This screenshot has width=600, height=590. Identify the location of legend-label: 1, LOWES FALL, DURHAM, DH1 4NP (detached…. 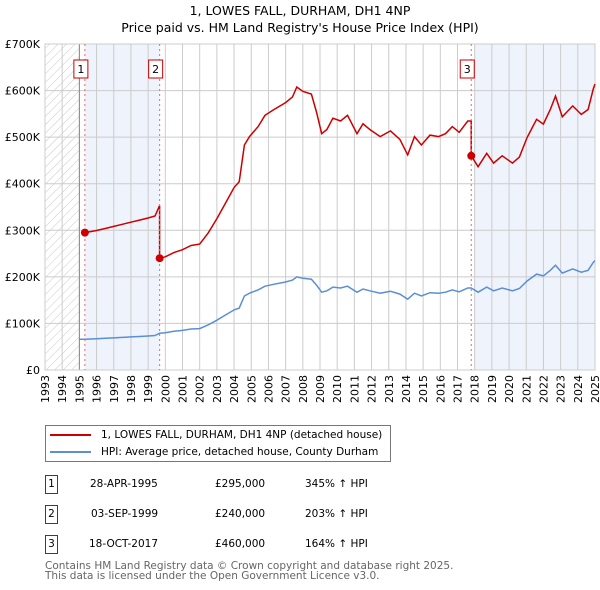
(242, 435).